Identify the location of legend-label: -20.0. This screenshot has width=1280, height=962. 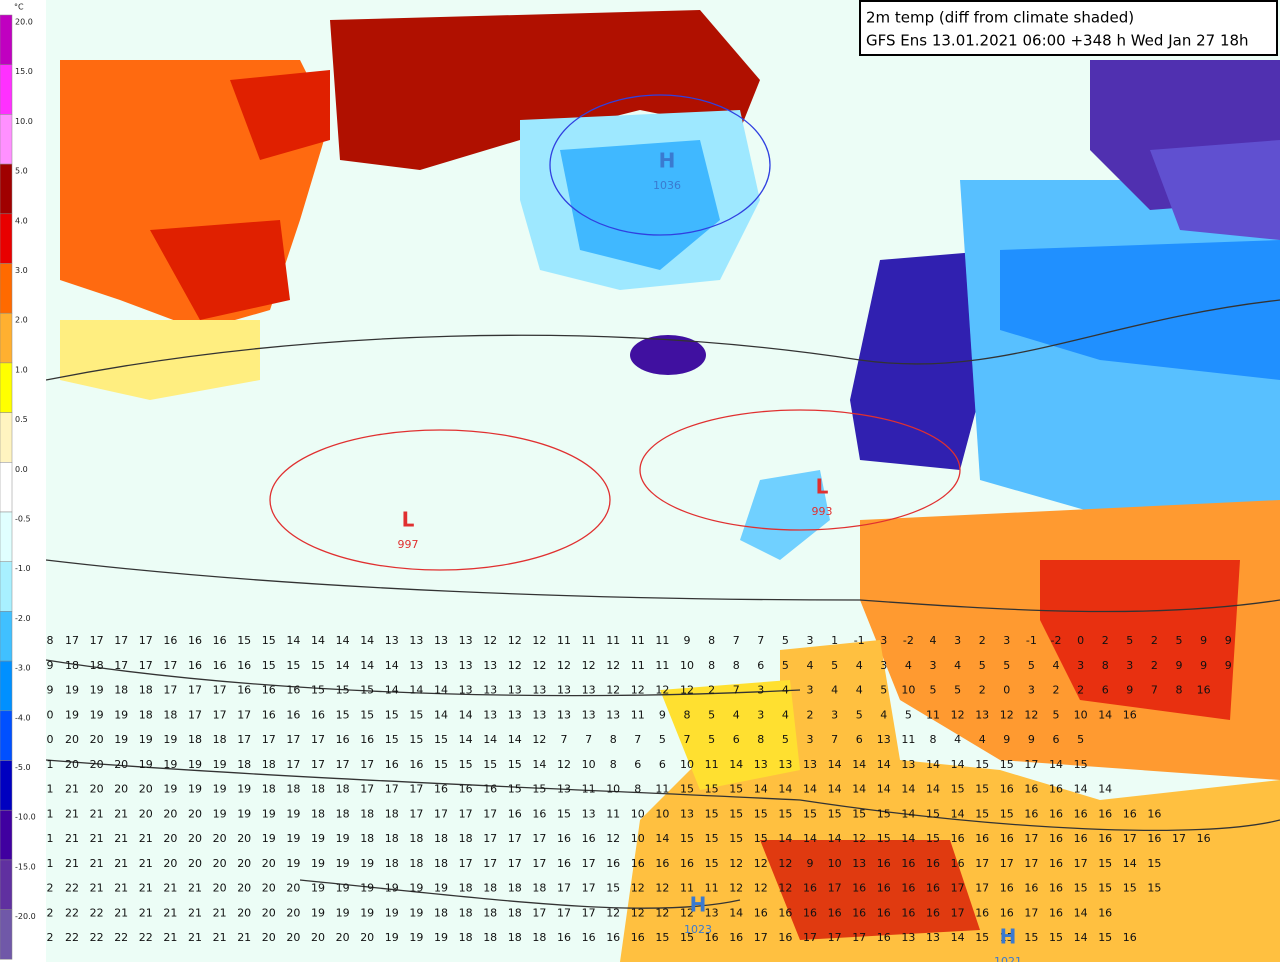
(25, 916).